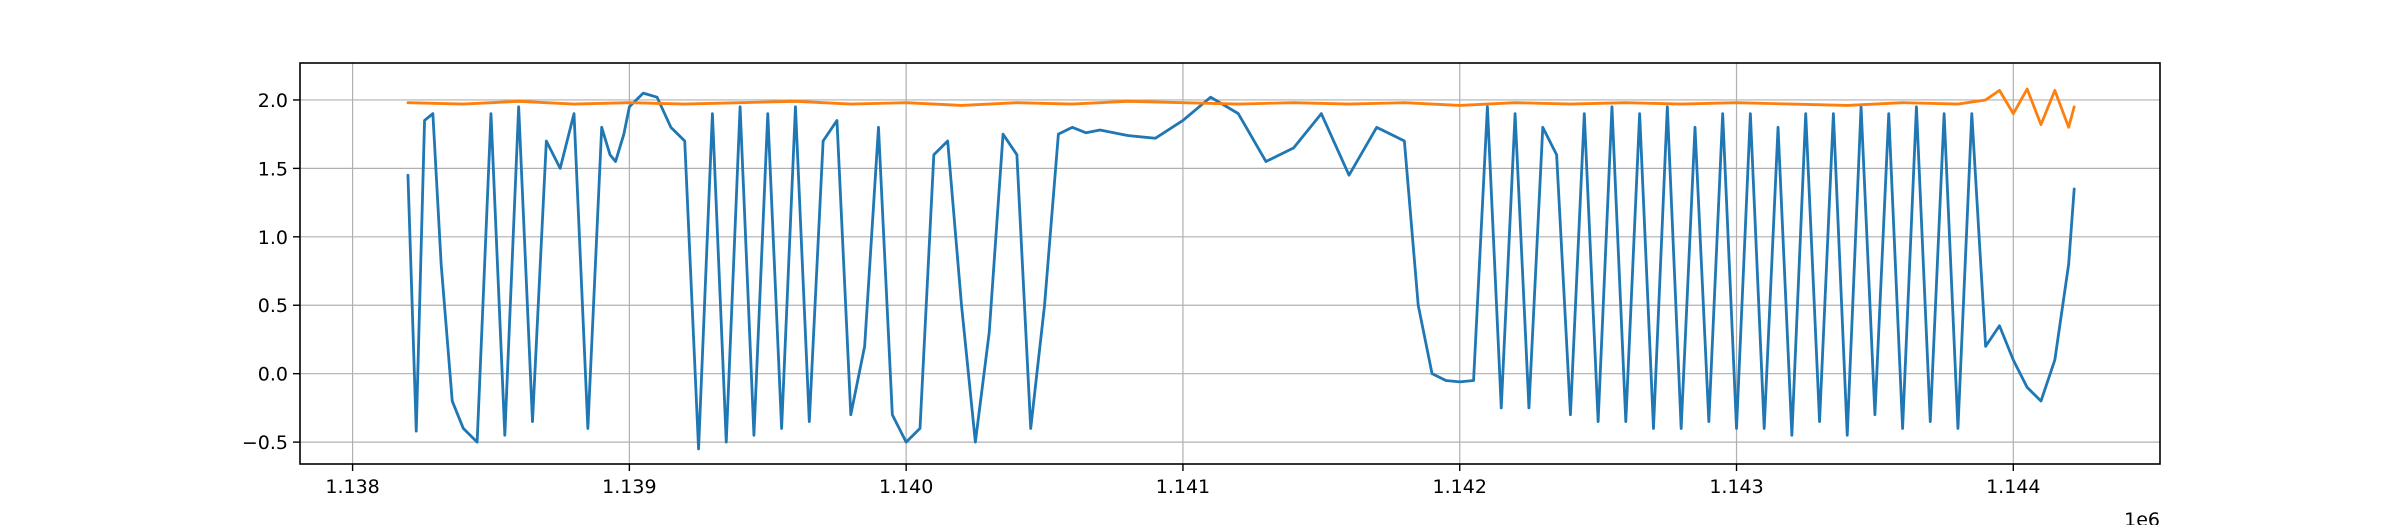 This screenshot has width=2400, height=525. Describe the element at coordinates (906, 487) in the screenshot. I see `x-tick-label: 1.140` at that location.